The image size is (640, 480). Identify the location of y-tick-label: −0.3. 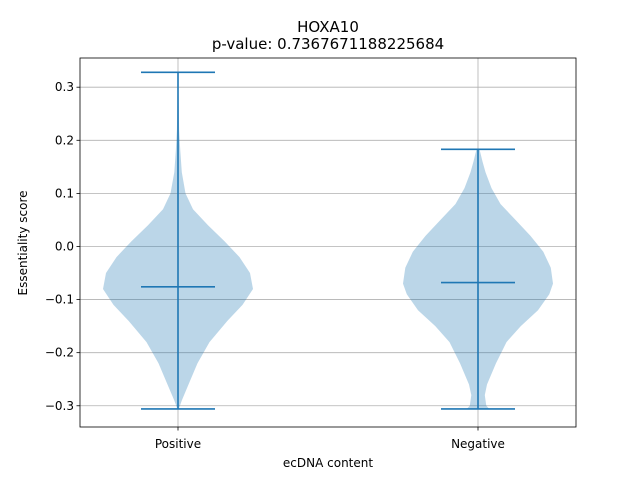
(59, 406).